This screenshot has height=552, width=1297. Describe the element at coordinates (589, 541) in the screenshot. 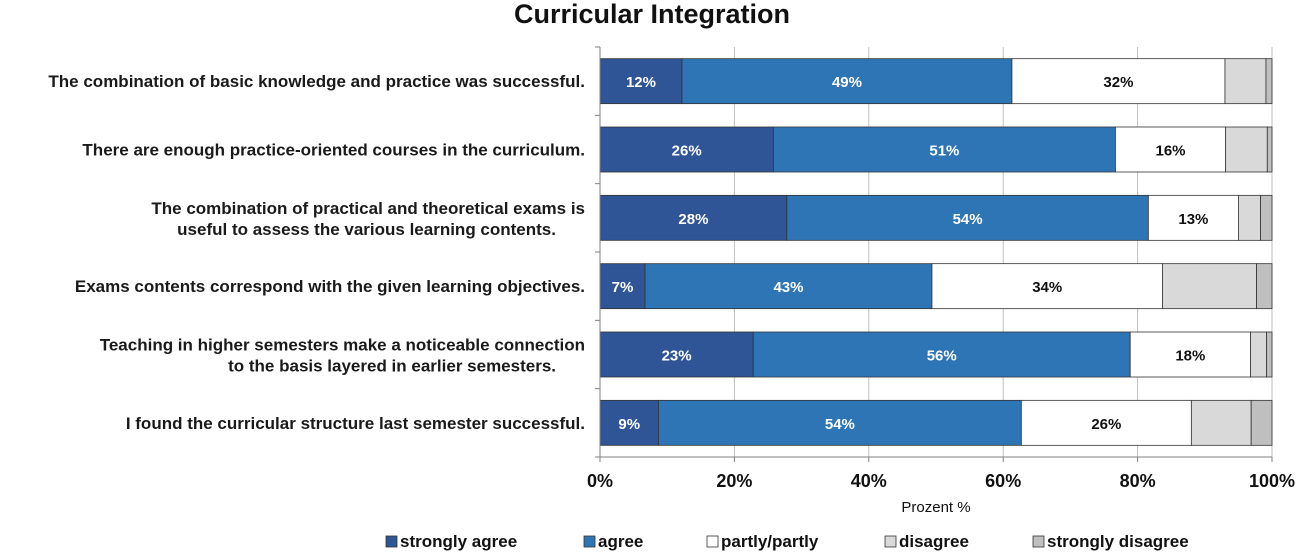

I see `legend-swatch-agree` at that location.